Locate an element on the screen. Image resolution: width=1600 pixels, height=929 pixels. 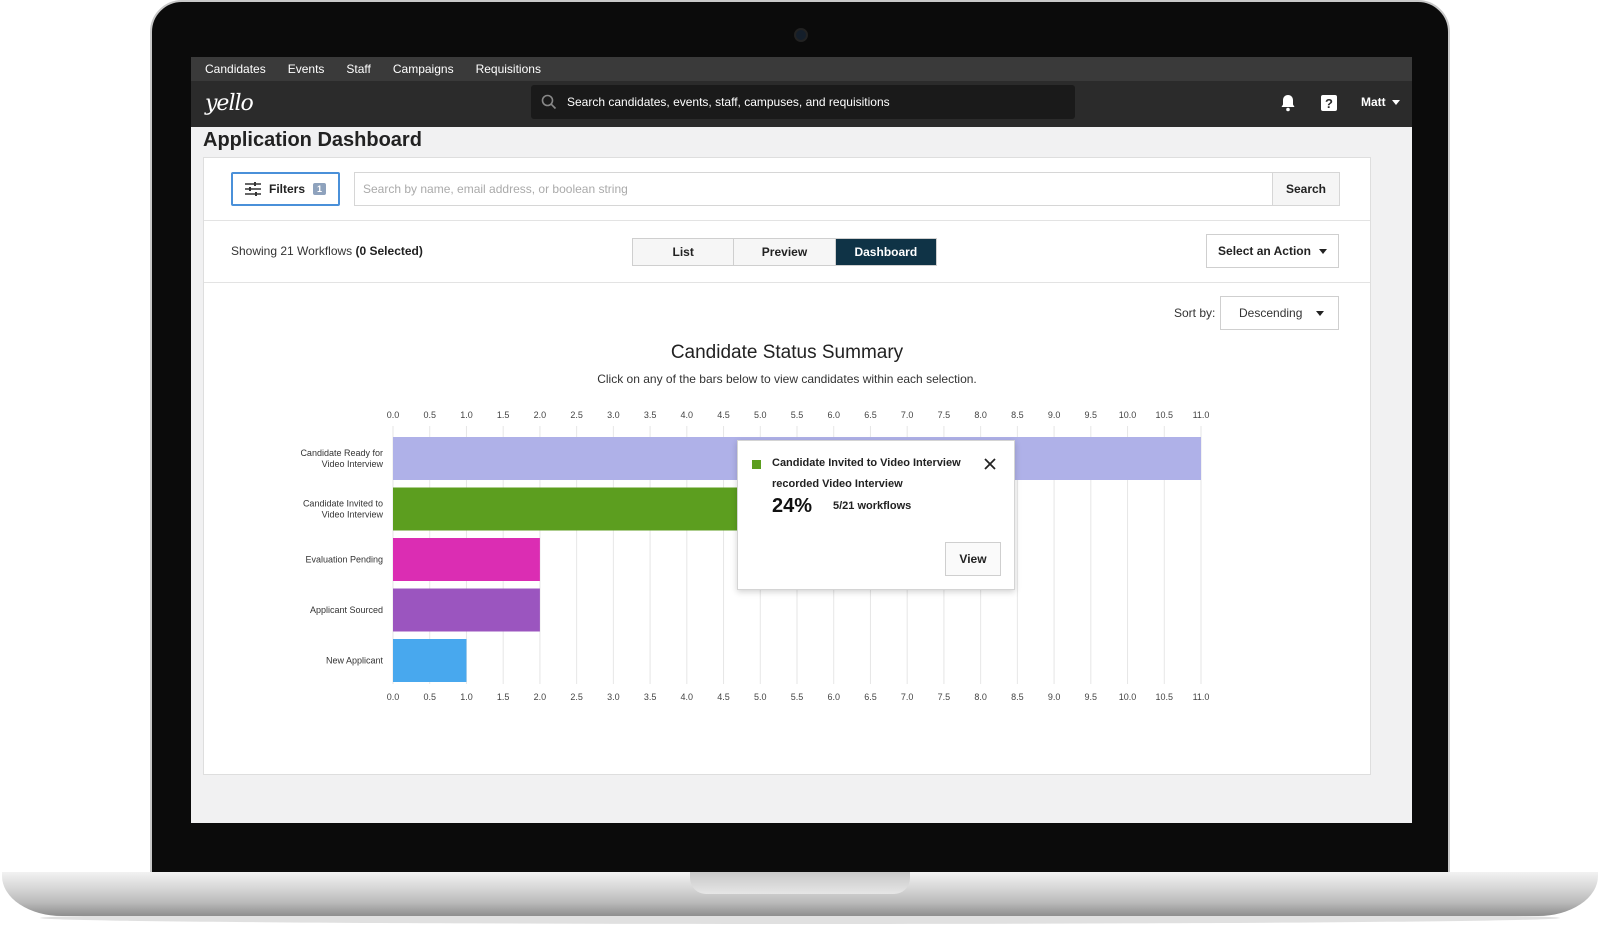
x-tick-label-top: 2.5 is located at coordinates (576, 415).